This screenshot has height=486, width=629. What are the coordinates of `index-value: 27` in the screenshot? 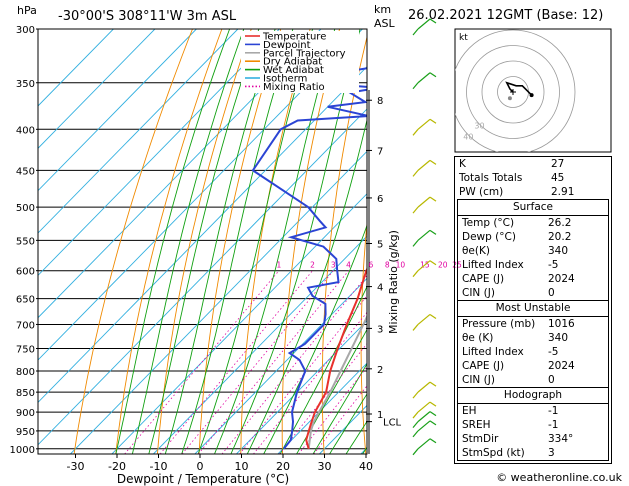 It's located at (558, 164).